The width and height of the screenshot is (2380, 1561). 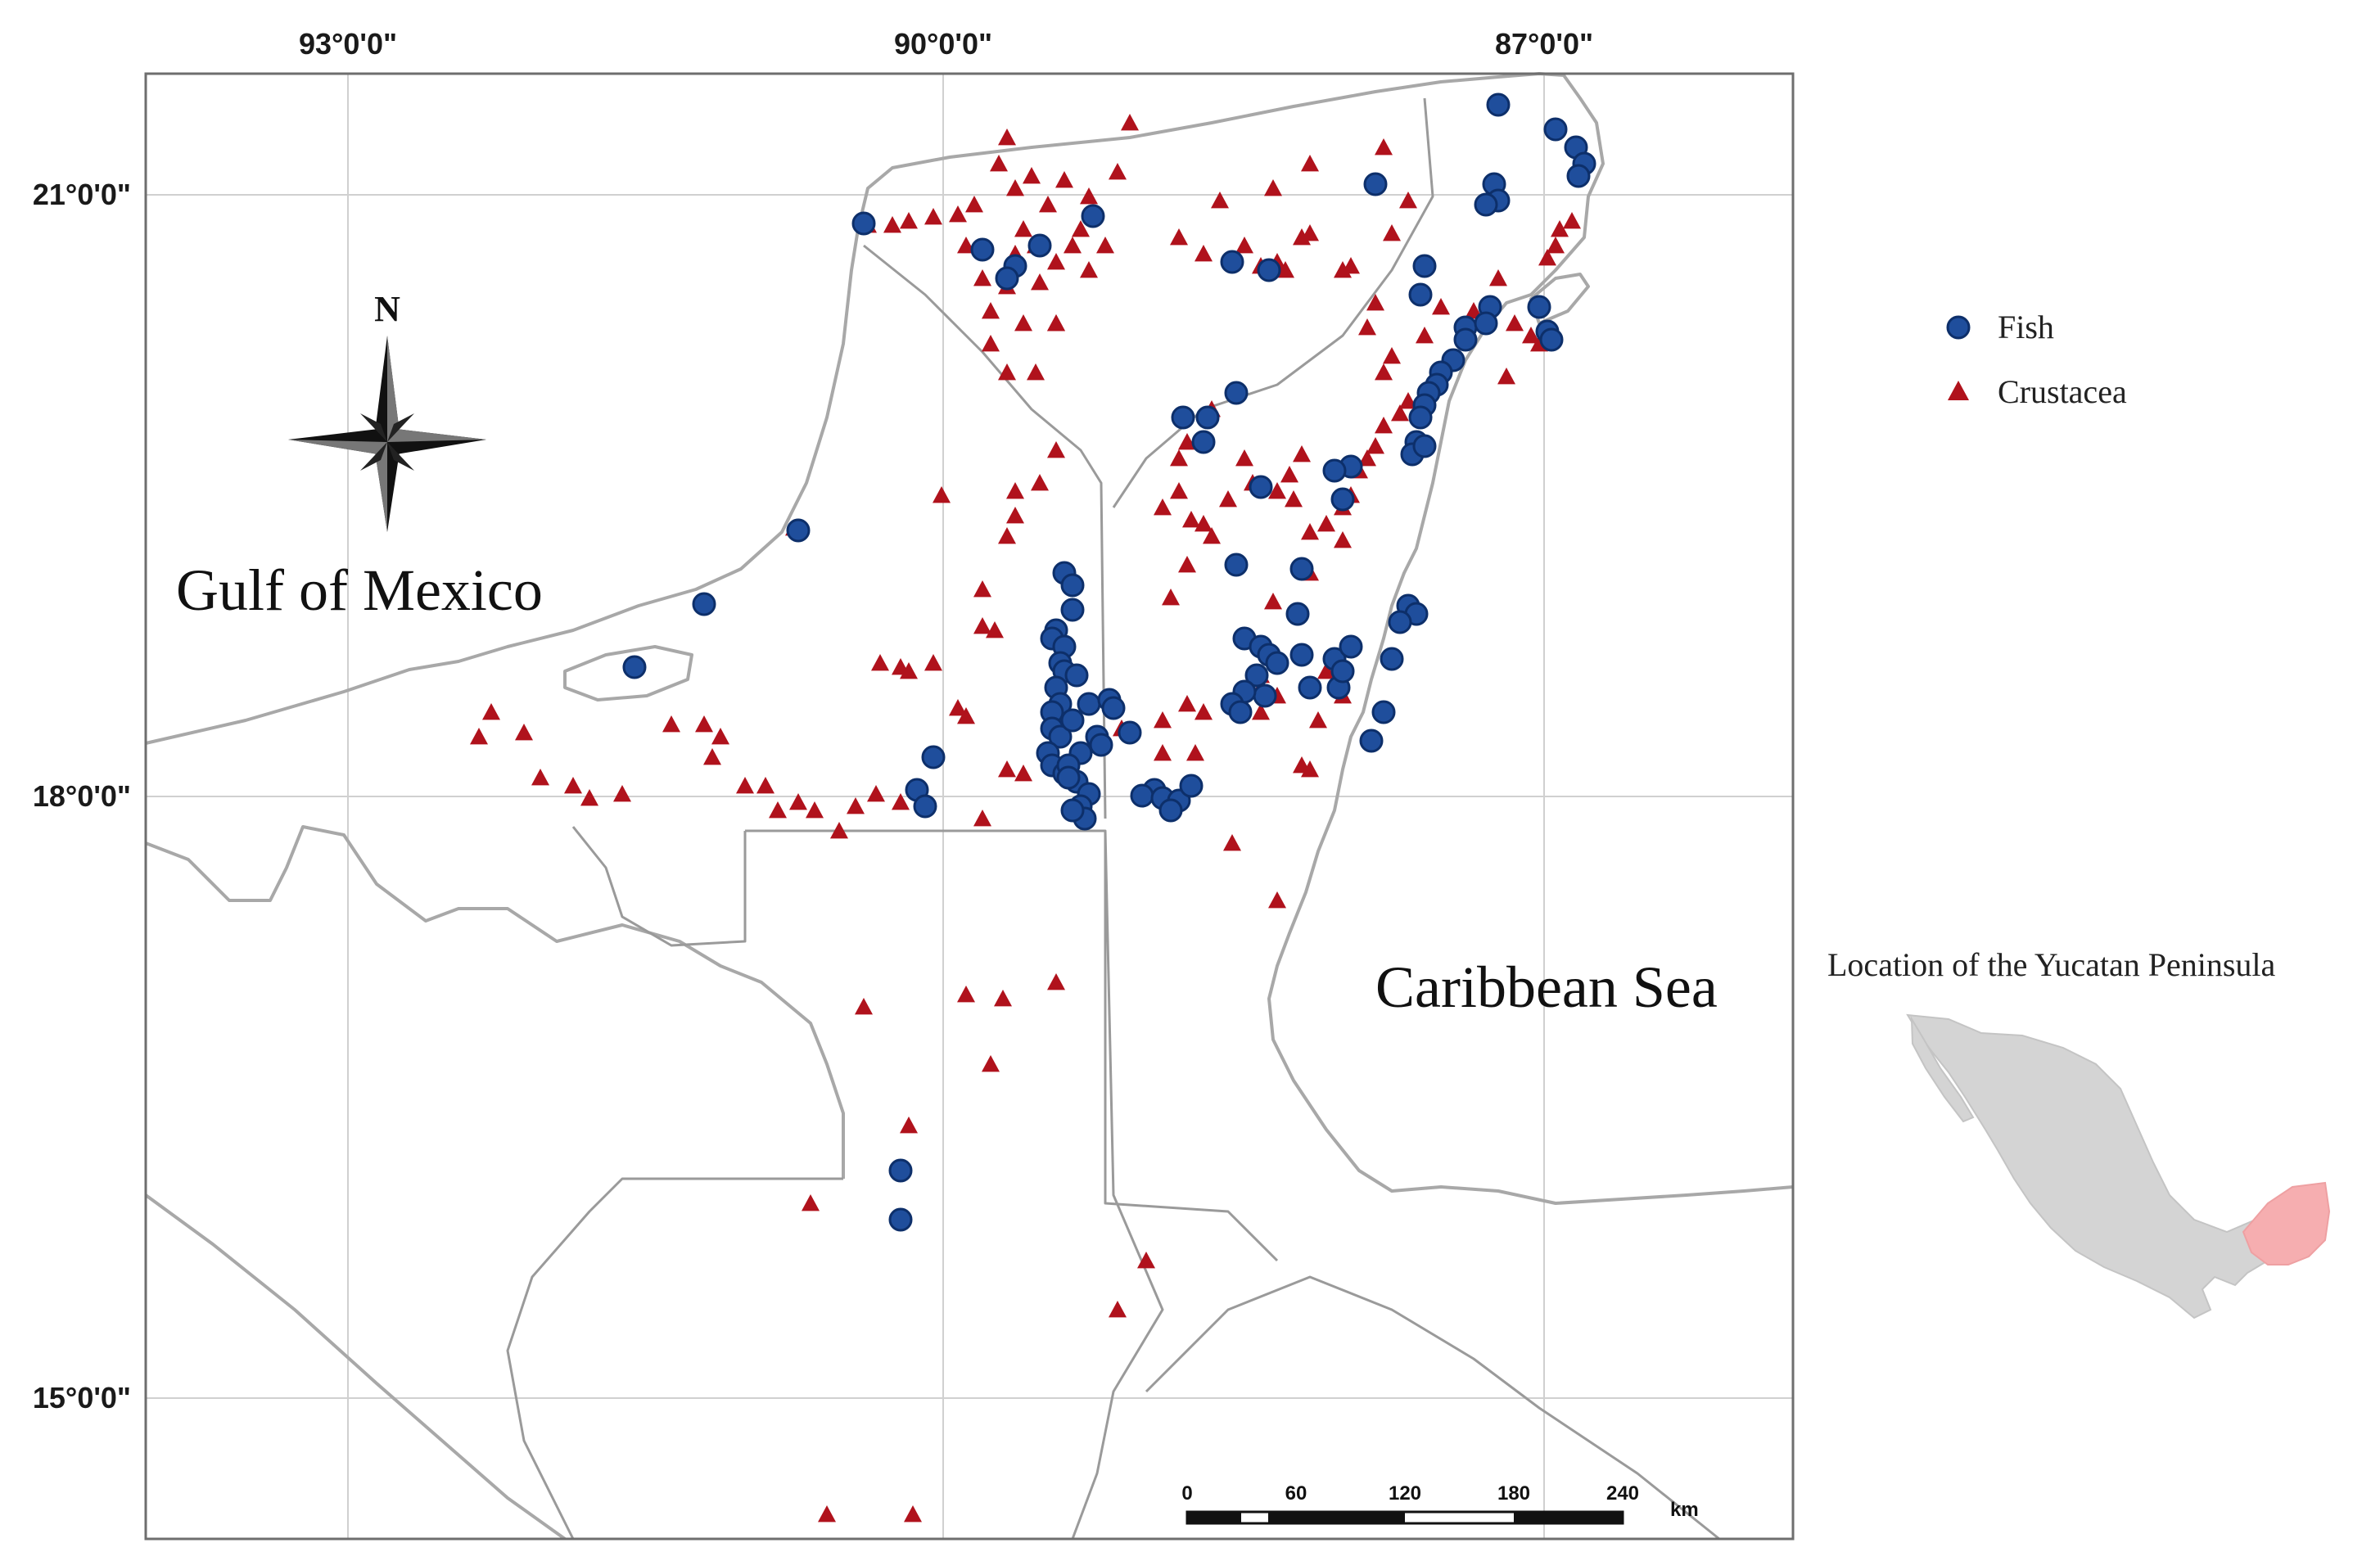 What do you see at coordinates (2037, 360) in the screenshot?
I see `legend: Fish Crustacea` at bounding box center [2037, 360].